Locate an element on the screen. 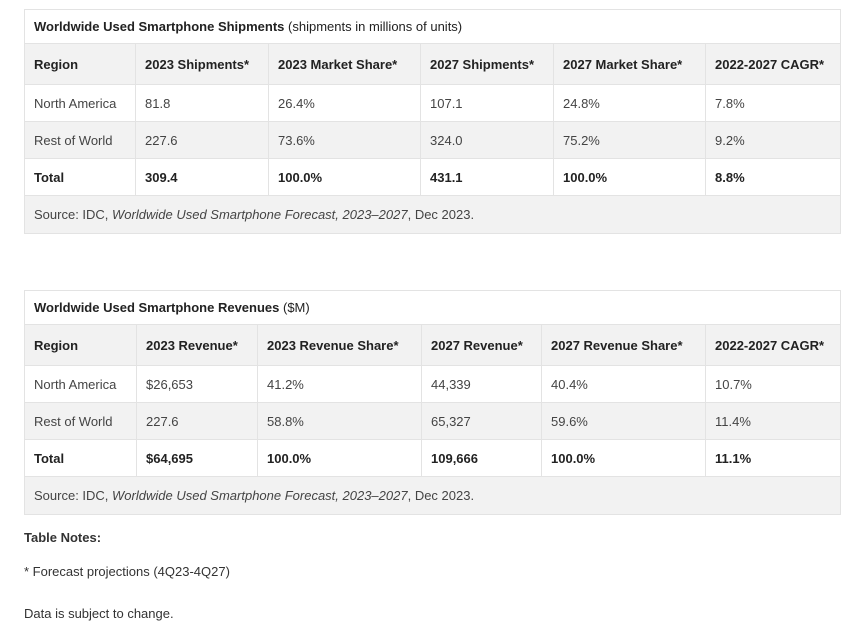 This screenshot has width=852, height=633. column-header: 2027 Shipments* is located at coordinates (487, 64).